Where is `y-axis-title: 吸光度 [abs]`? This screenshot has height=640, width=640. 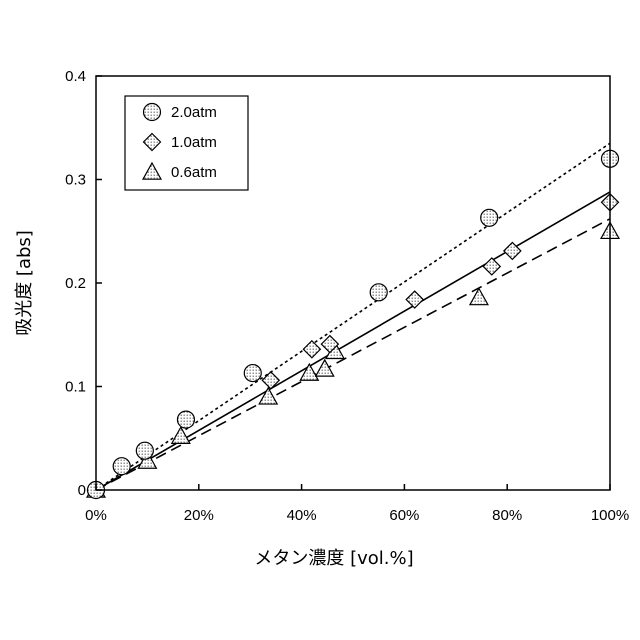
y-axis-title: 吸光度 [abs] is located at coordinates (24, 283).